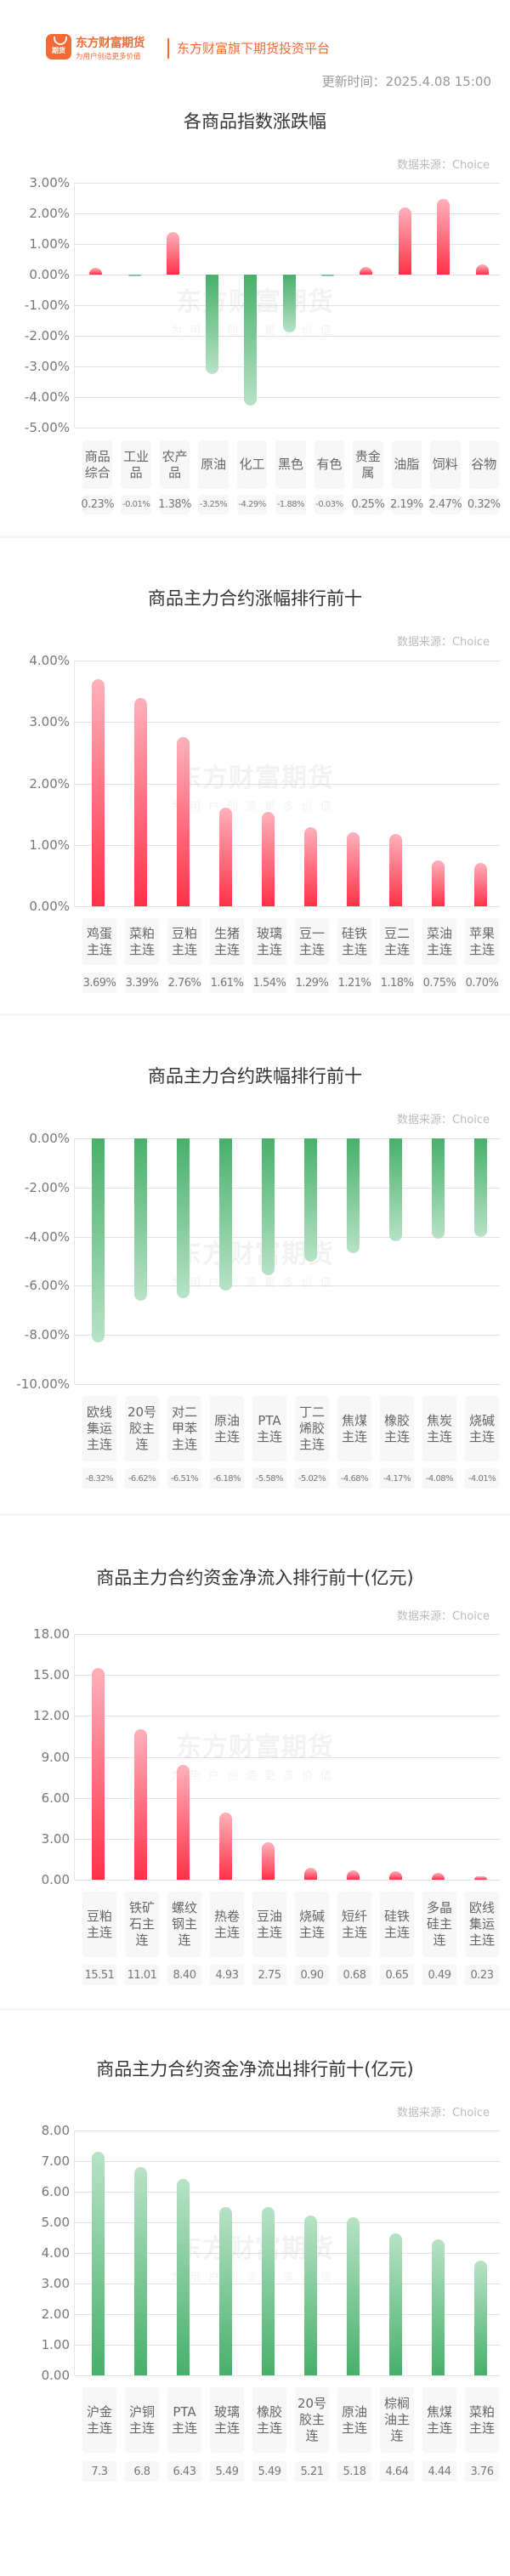  I want to click on y-axis-tick: 0.00%, so click(49, 1139).